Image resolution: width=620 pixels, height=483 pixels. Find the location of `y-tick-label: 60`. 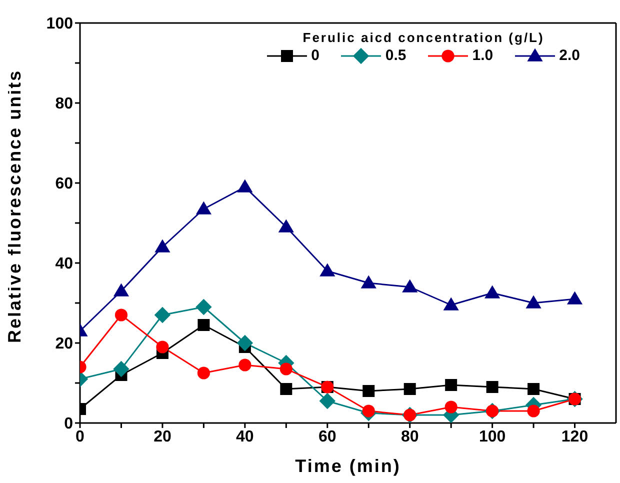

y-tick-label: 60 is located at coordinates (64, 184).